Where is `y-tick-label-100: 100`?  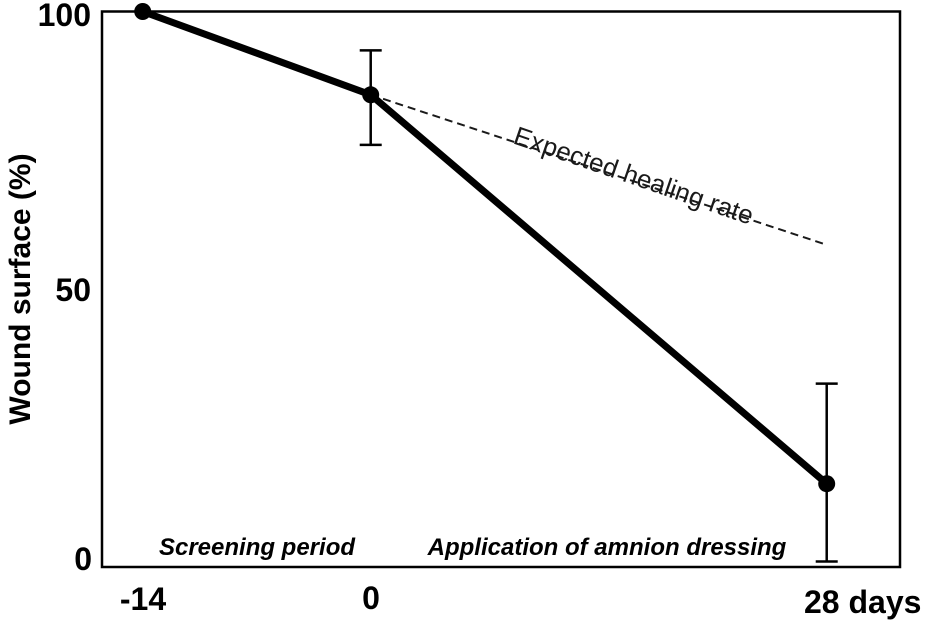
y-tick-label-100: 100 is located at coordinates (64, 16).